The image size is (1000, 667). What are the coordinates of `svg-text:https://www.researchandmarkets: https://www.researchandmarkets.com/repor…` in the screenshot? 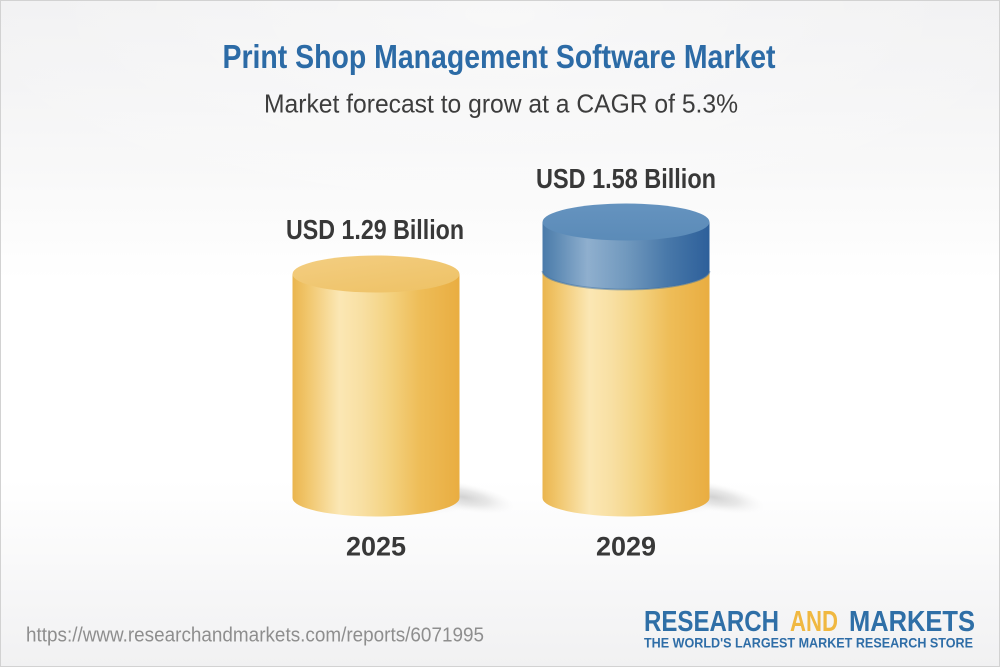 It's located at (255, 636).